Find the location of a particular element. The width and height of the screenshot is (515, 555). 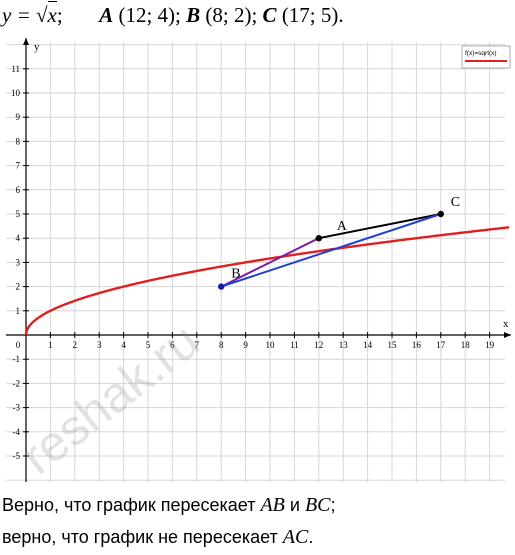

y-tick-label: -5 is located at coordinates (17, 456).